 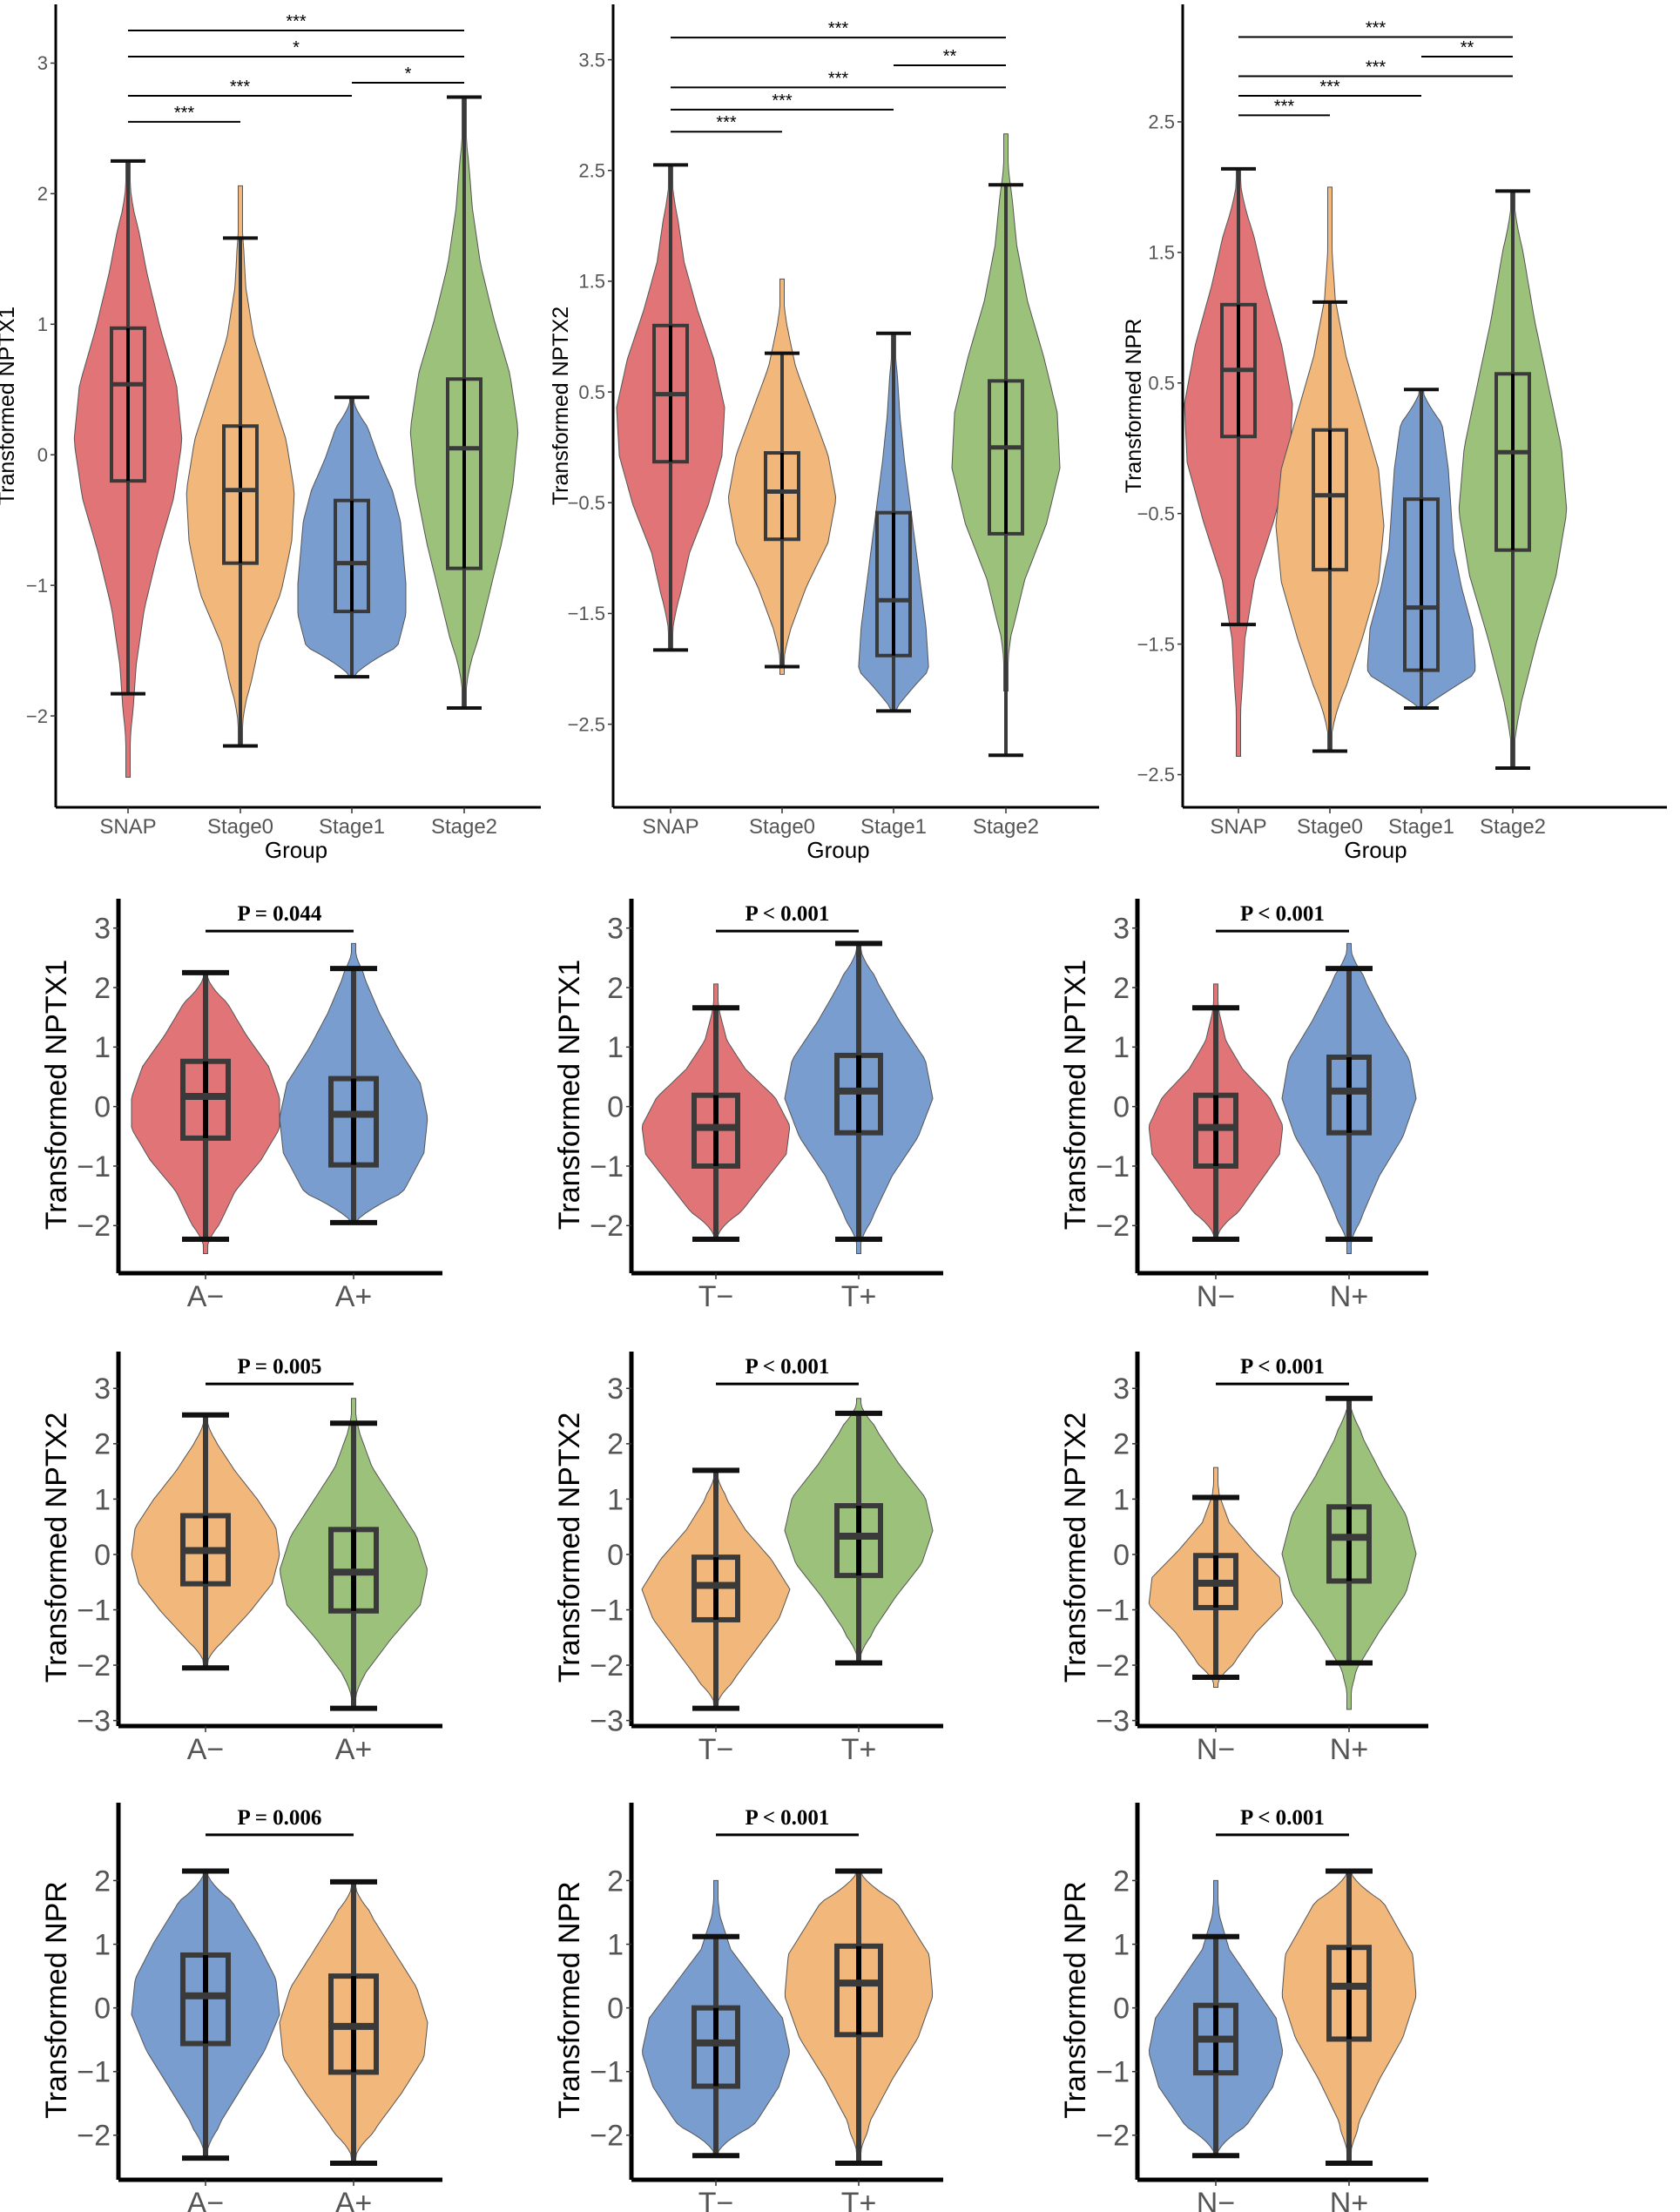 What do you see at coordinates (1349, 2200) in the screenshot?
I see `x-tick-label: N+` at bounding box center [1349, 2200].